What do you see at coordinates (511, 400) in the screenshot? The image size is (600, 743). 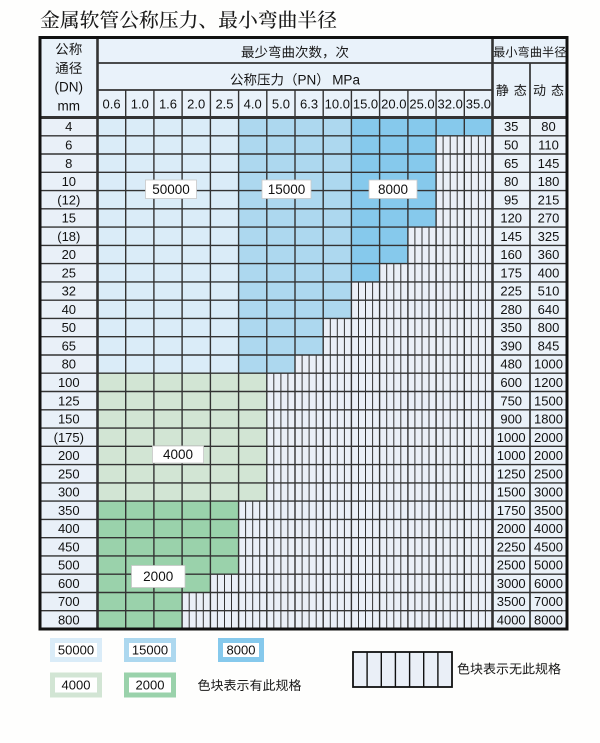 I see `svg-text: 750` at bounding box center [511, 400].